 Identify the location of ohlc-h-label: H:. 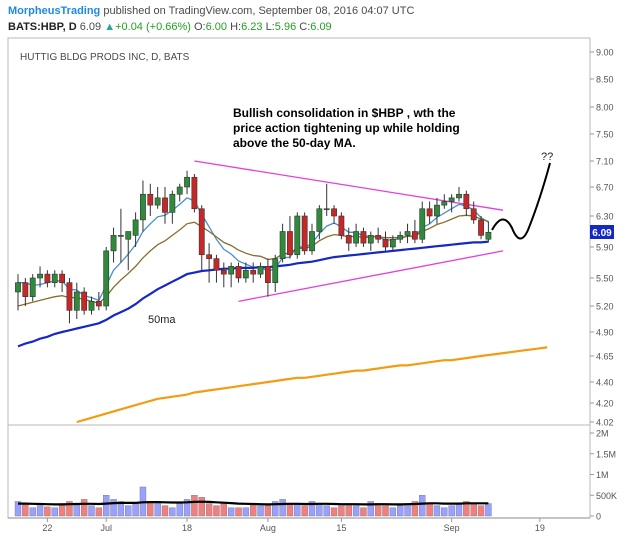
(236, 27).